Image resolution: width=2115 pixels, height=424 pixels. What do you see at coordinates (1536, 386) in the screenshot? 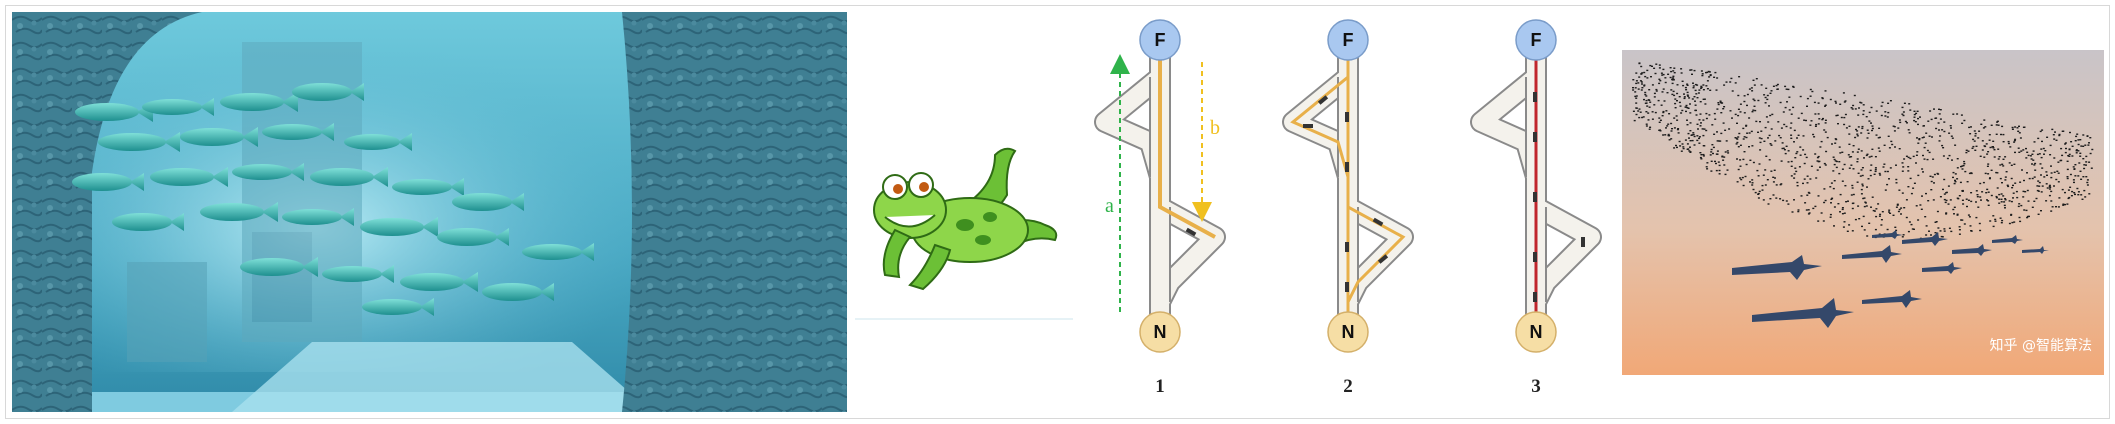
I see `stage-3-label: 3` at bounding box center [1536, 386].